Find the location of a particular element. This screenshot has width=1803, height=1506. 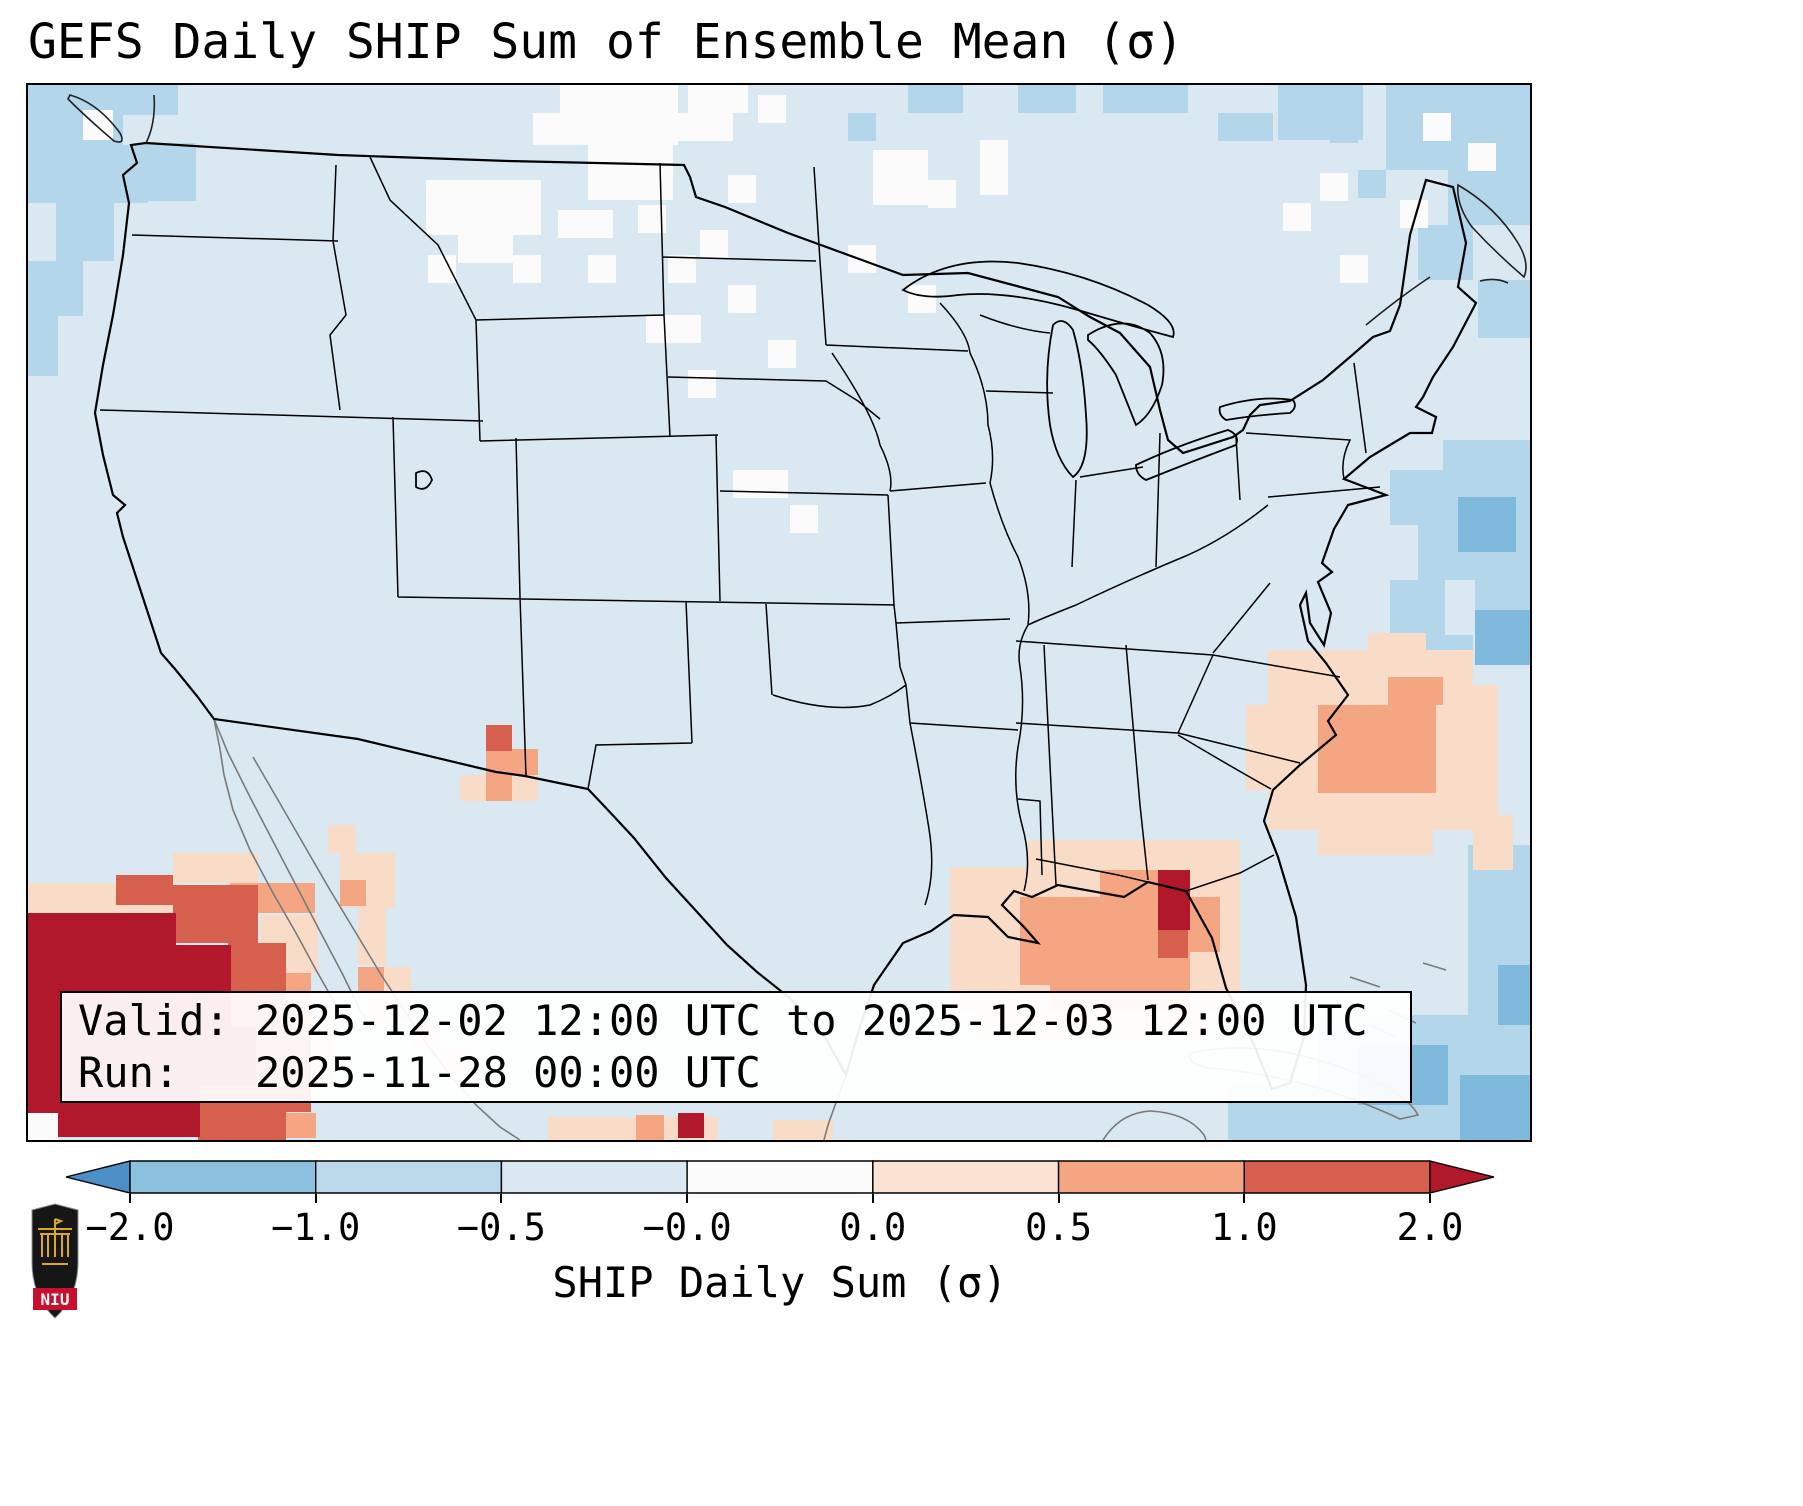

colorbar-tick-label: 1.0 is located at coordinates (1244, 1227).